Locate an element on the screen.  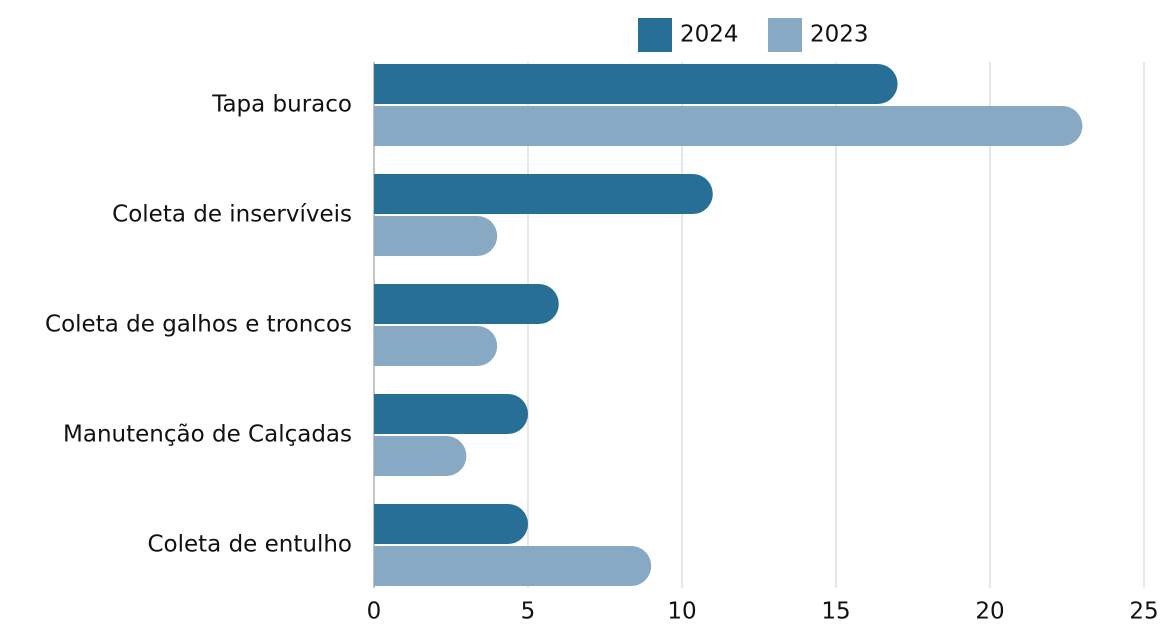
y-tick-label: Manutenção de Calçadas is located at coordinates (207, 435).